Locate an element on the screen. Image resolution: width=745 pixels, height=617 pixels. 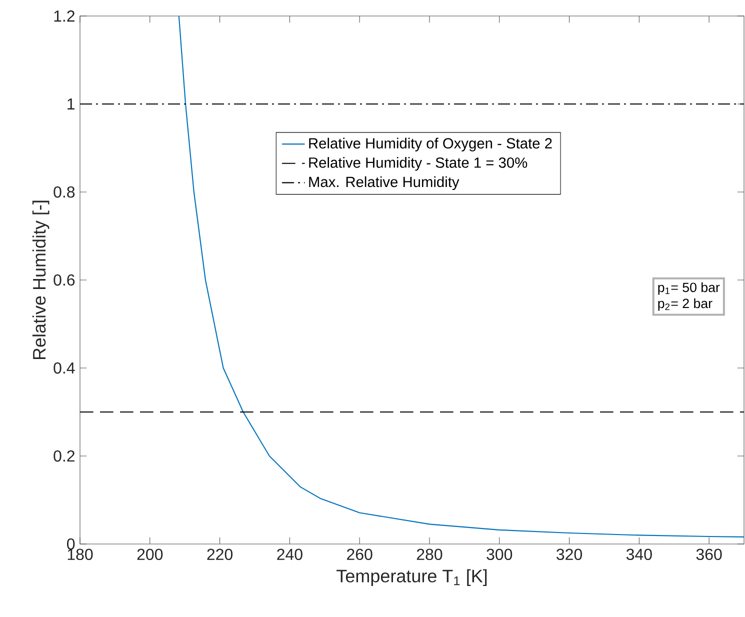
y-tick-label: 1.2 is located at coordinates (64, 16).